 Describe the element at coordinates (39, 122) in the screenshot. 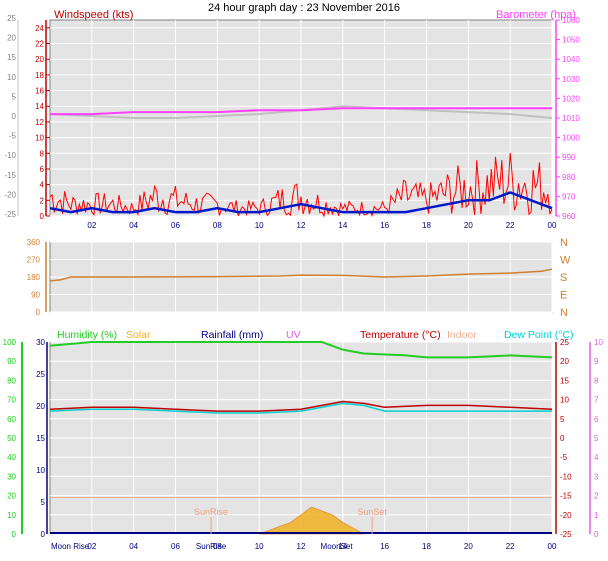

I see `left-tick-label: 12` at that location.